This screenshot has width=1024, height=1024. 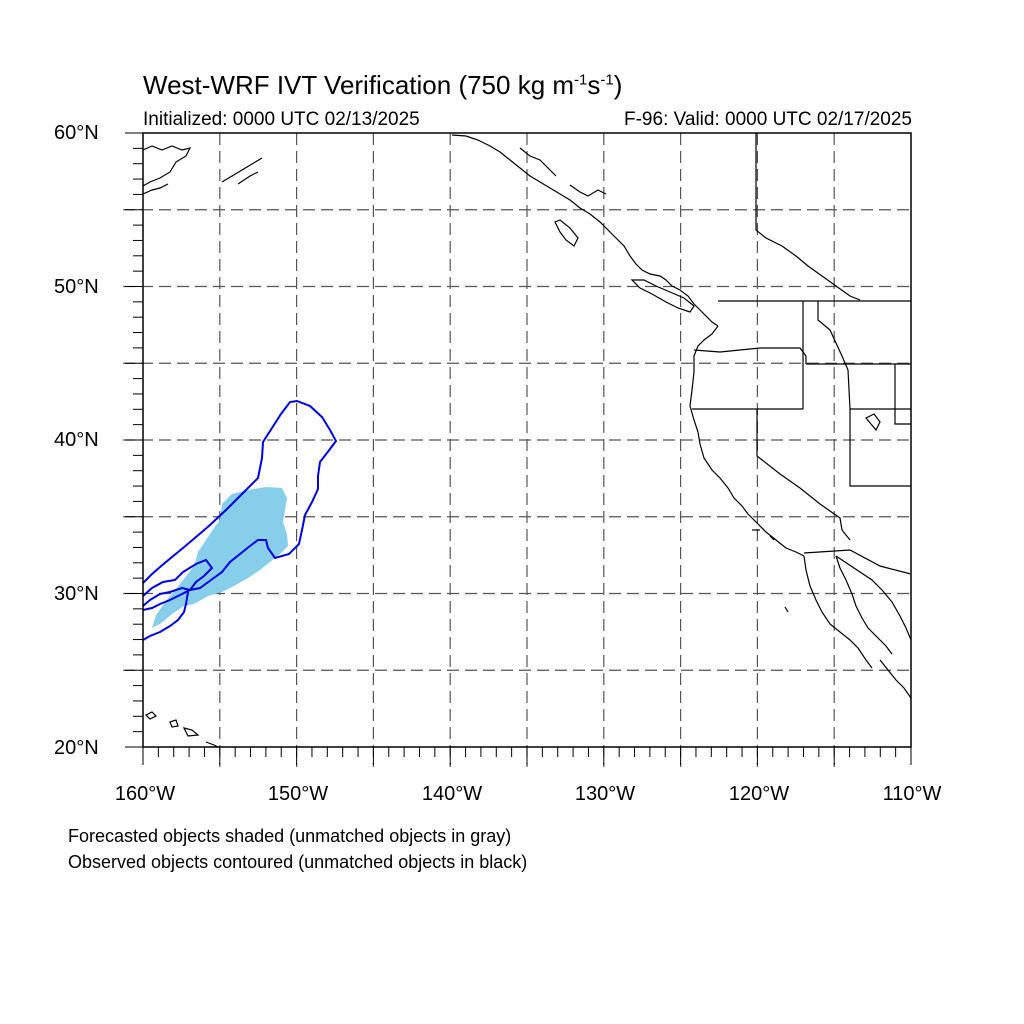 What do you see at coordinates (240, 520) in the screenshot?
I see `observed-object-contour` at bounding box center [240, 520].